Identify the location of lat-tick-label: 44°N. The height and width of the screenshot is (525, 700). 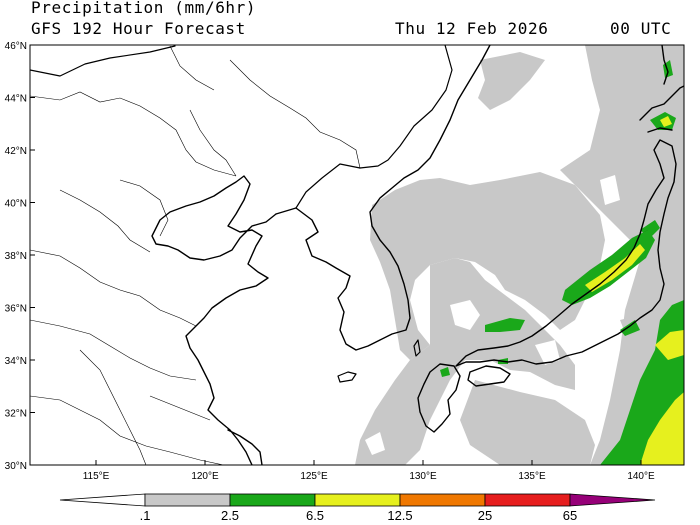
(16, 99).